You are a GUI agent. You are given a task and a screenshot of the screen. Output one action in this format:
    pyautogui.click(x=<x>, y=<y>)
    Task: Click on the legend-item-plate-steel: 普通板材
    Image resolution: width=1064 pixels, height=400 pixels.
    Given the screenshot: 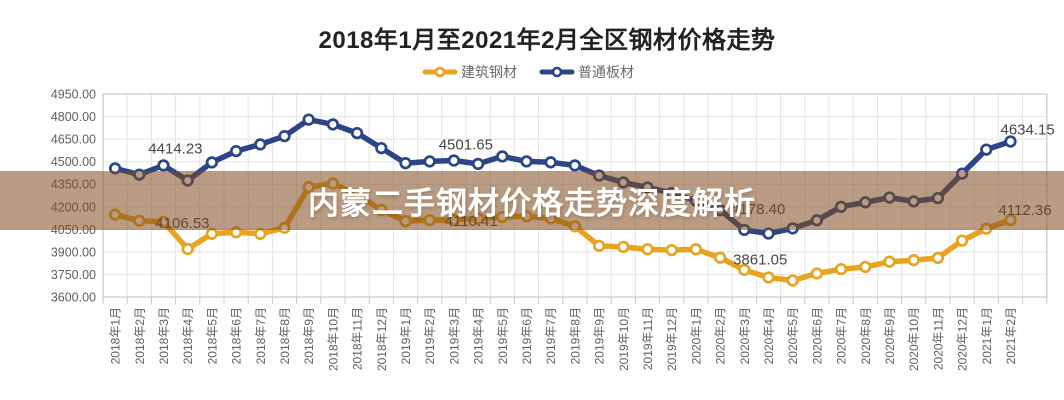 What is the action you would take?
    pyautogui.click(x=586, y=72)
    